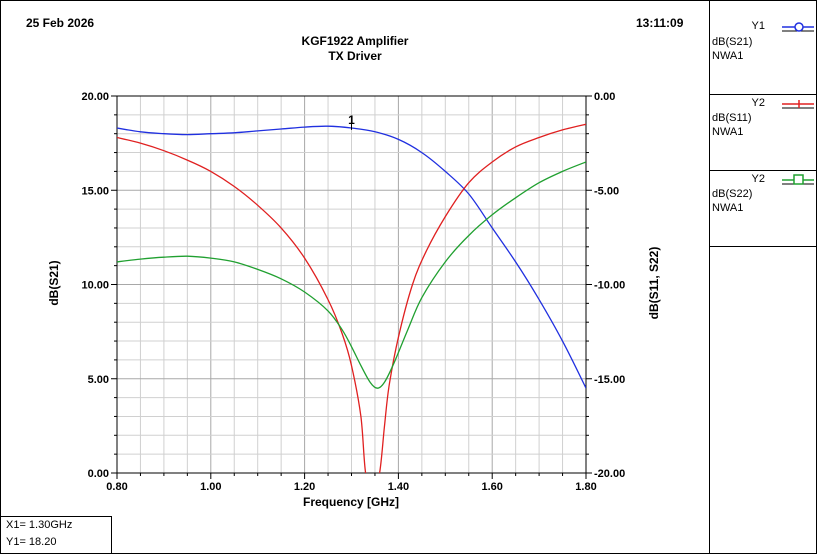 The height and width of the screenshot is (554, 817). I want to click on y-right-tick-label: -15.00, so click(609, 380).